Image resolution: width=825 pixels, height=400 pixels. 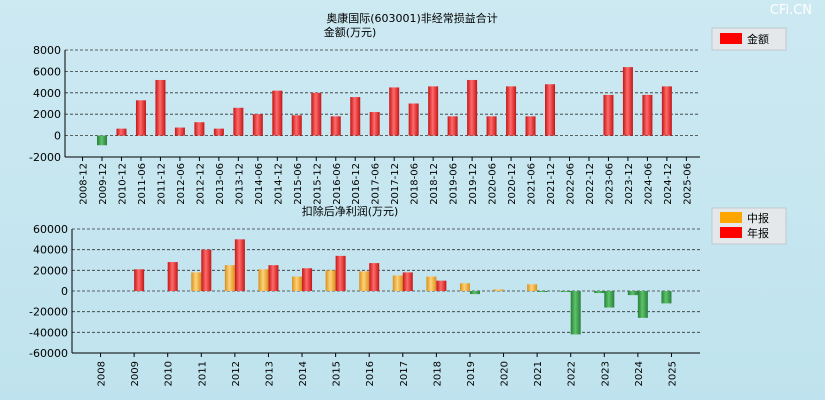 What do you see at coordinates (263, 280) in the screenshot?
I see `interim-bar-2013` at bounding box center [263, 280].